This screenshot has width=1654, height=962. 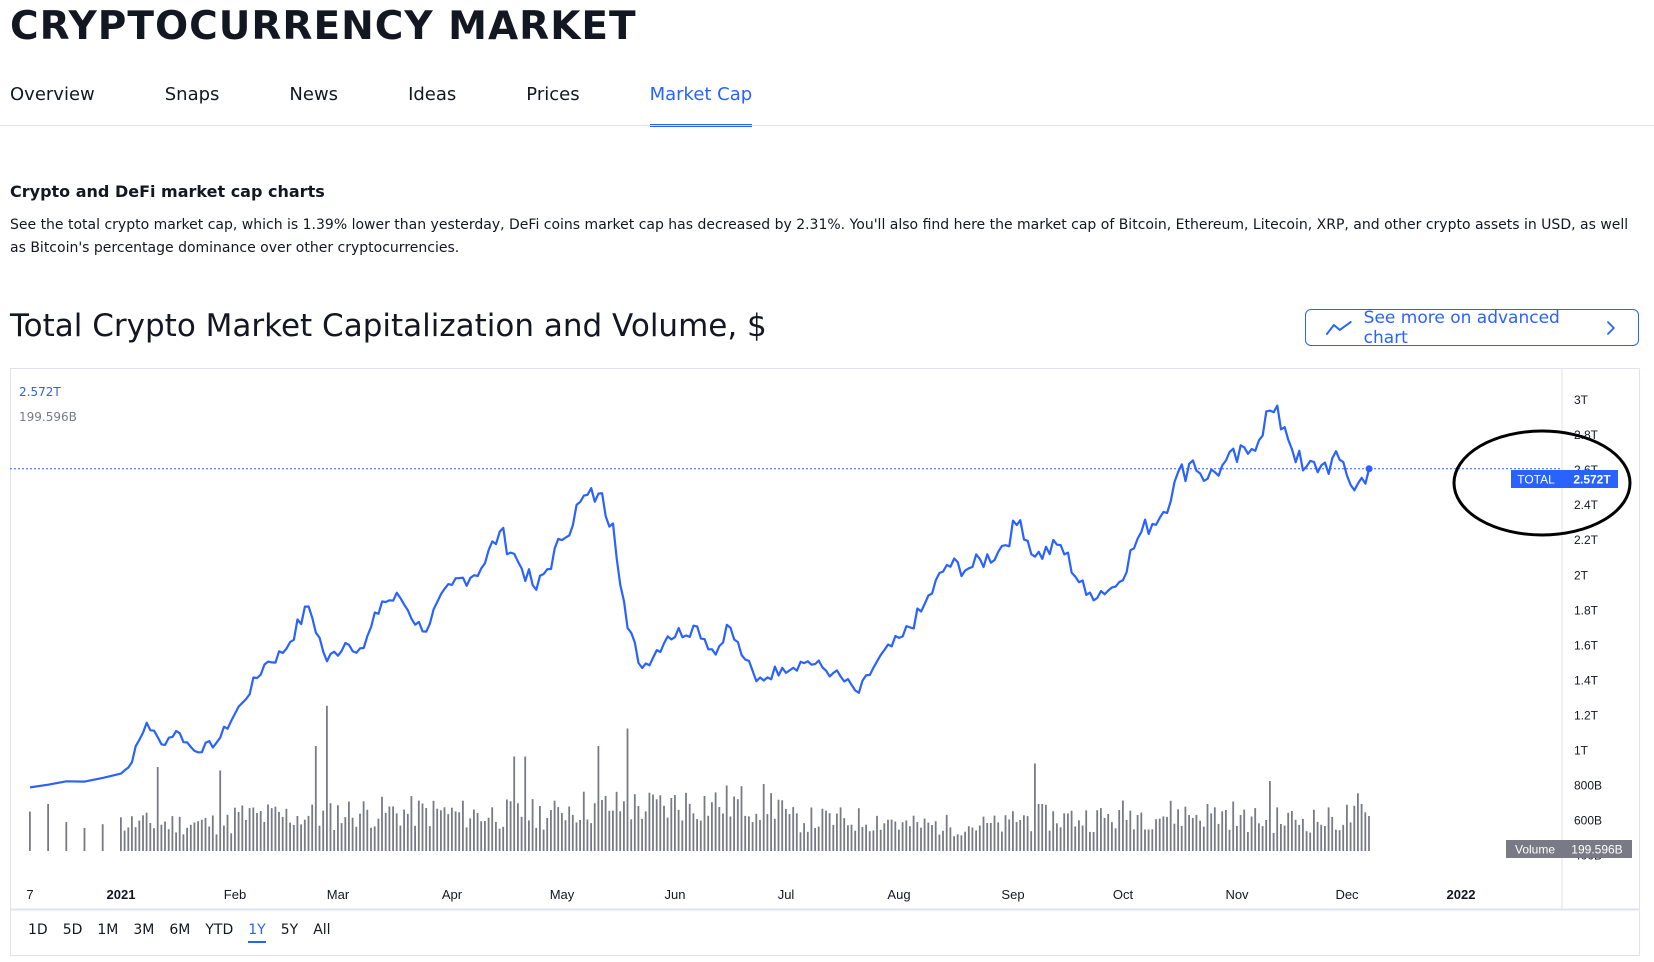 What do you see at coordinates (432, 94) in the screenshot?
I see `tab-ideas: Ideas` at bounding box center [432, 94].